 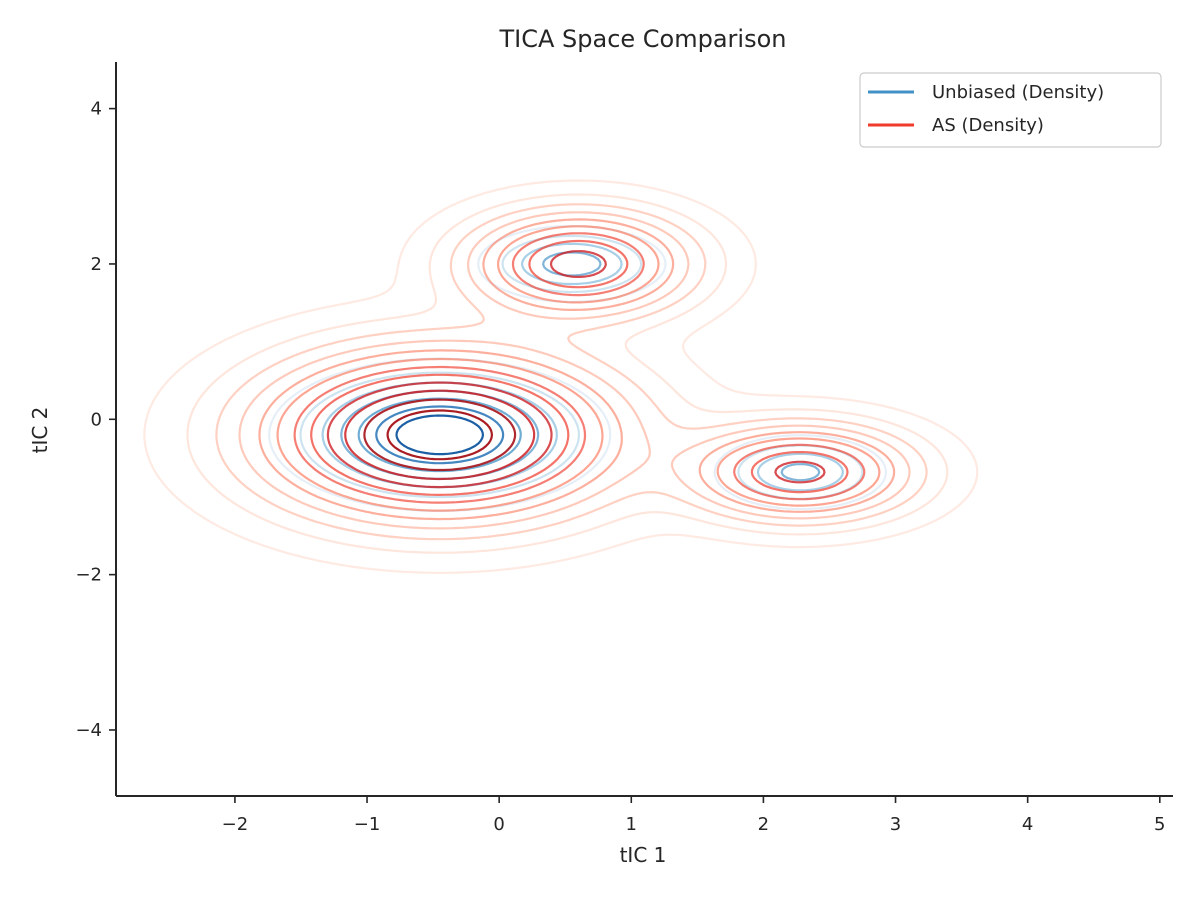 I want to click on y-tick-label: 2, so click(x=96, y=264).